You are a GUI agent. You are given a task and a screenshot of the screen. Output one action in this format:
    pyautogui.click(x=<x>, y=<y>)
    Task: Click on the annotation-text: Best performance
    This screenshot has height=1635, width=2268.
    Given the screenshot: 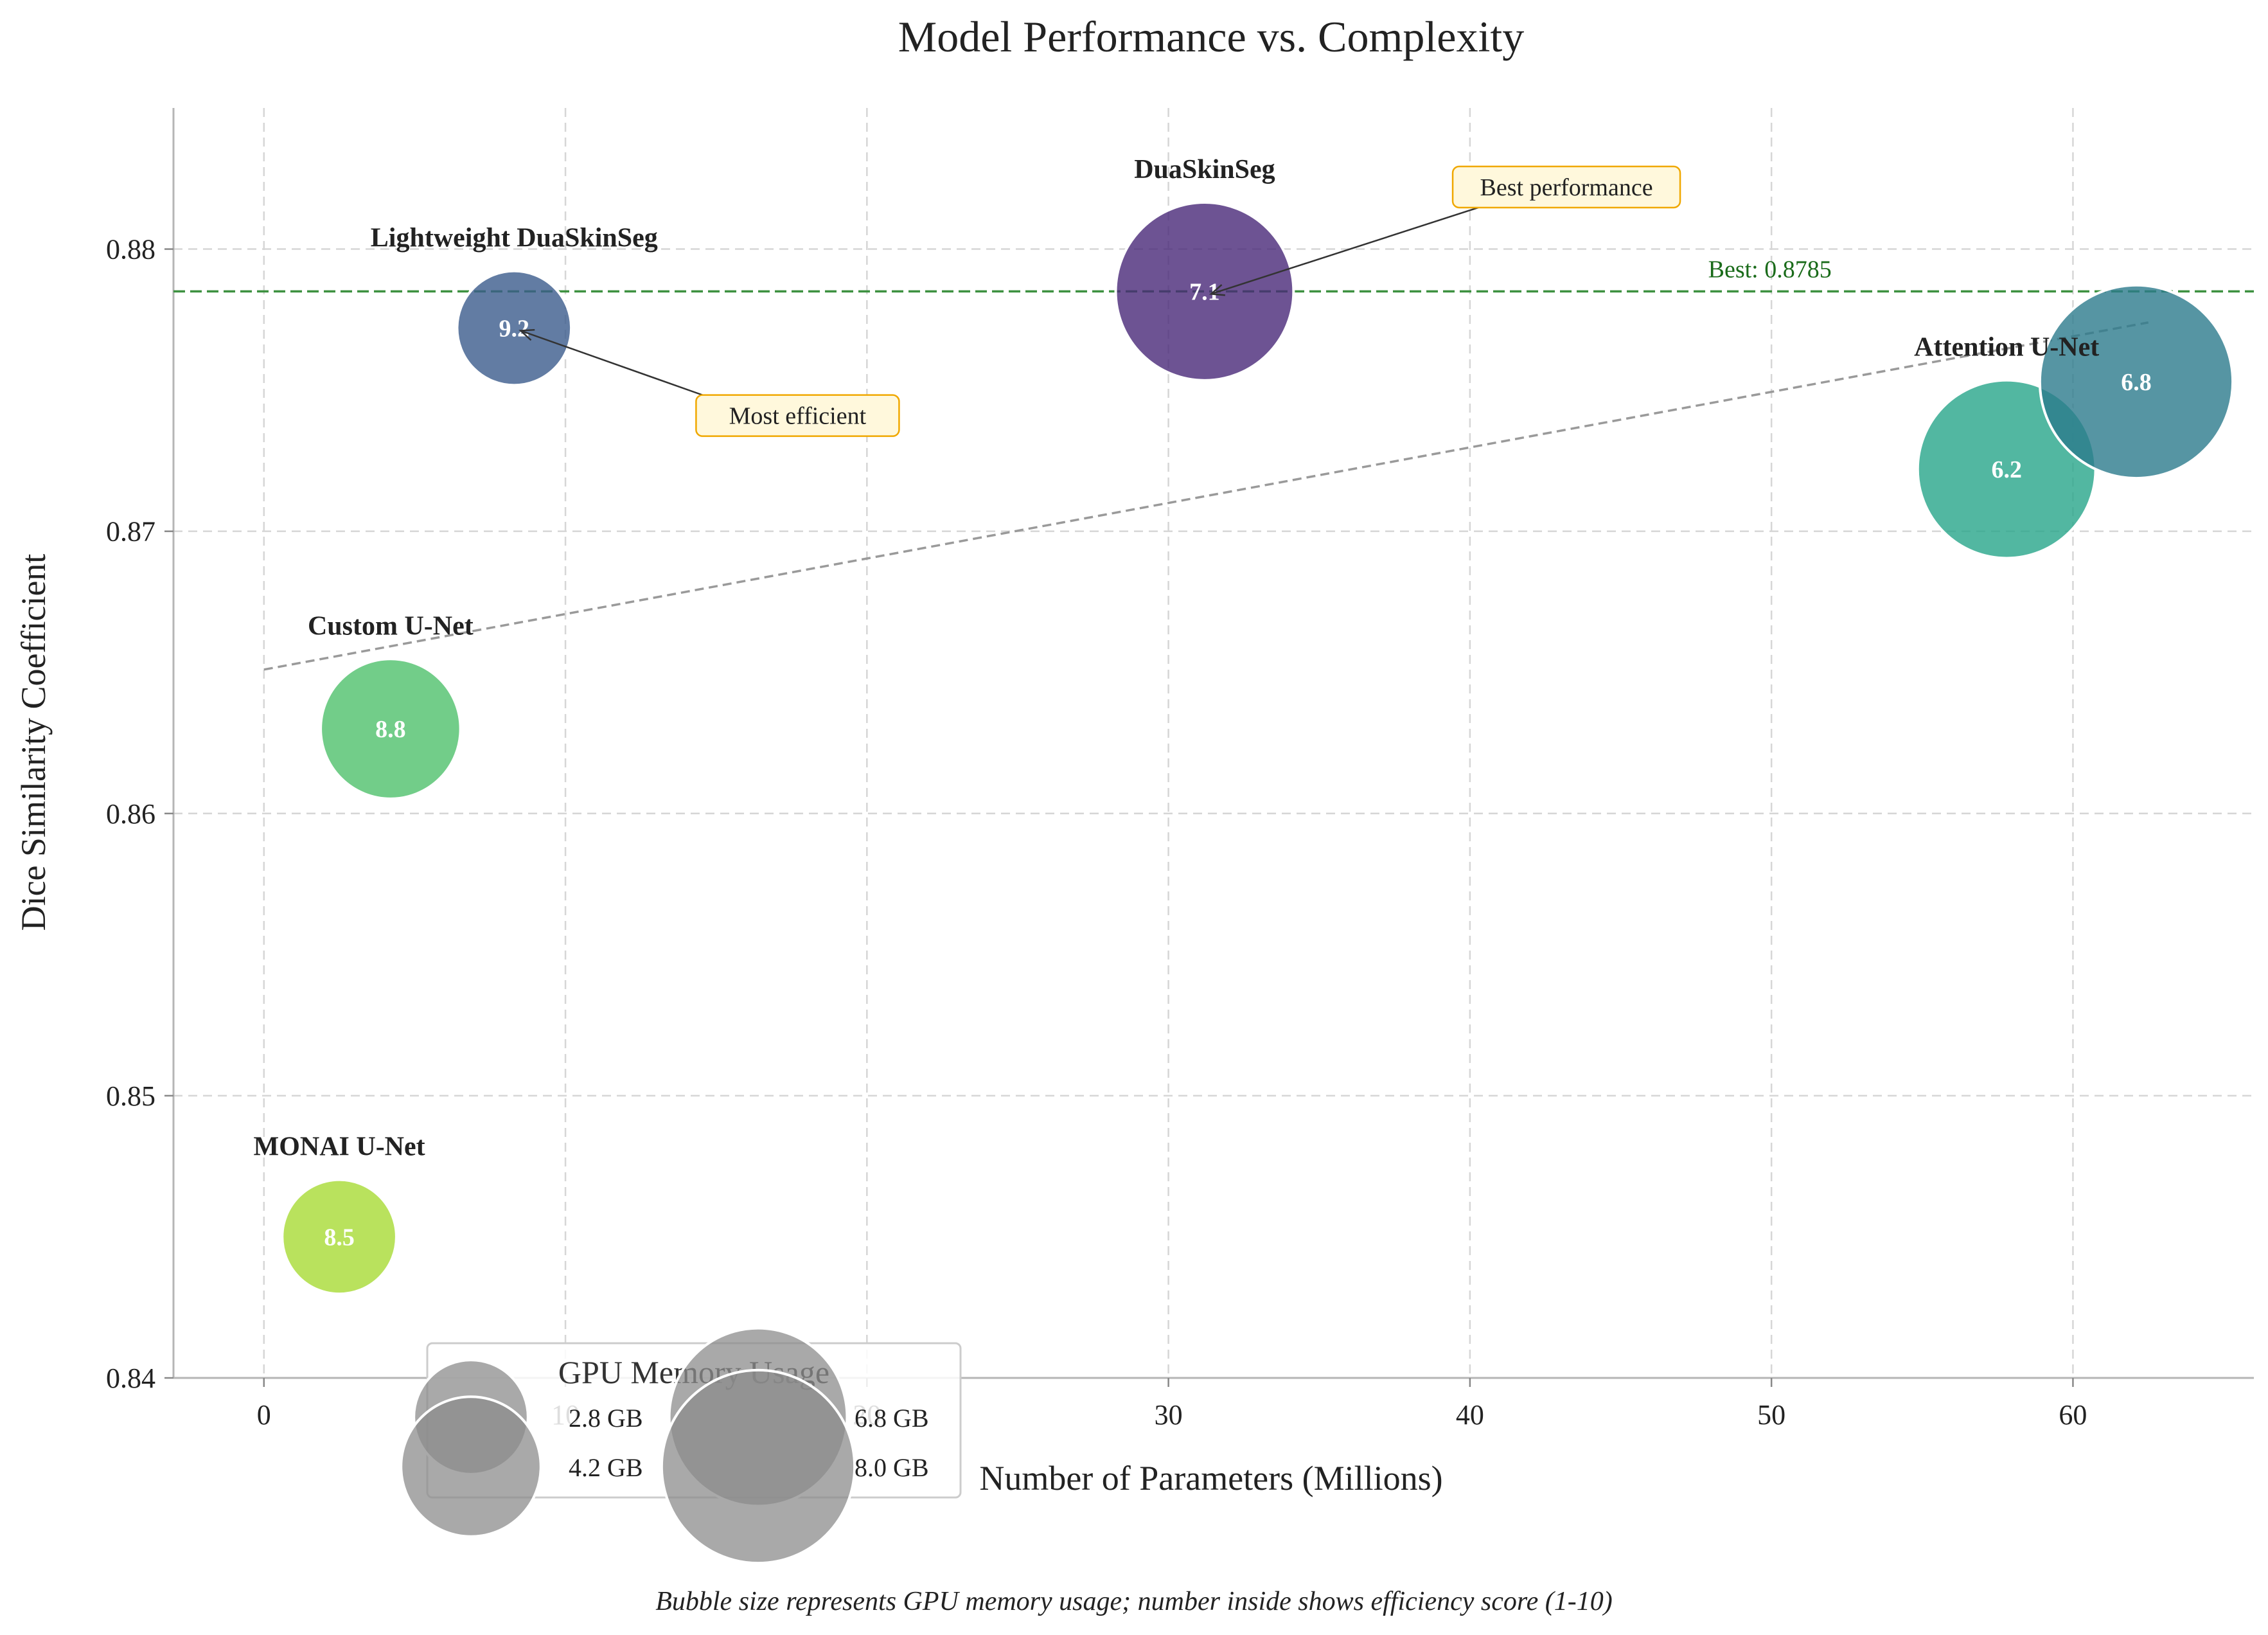 What is the action you would take?
    pyautogui.click(x=1566, y=188)
    